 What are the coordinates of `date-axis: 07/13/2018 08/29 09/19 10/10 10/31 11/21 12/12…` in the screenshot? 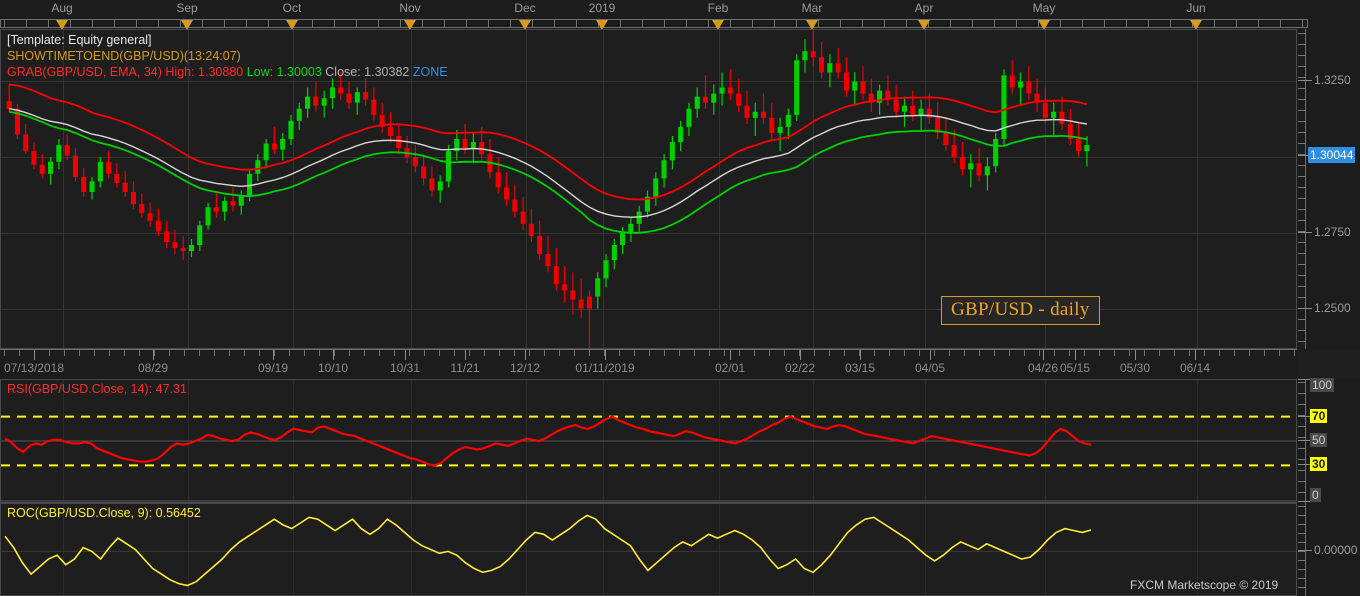 It's located at (648, 364).